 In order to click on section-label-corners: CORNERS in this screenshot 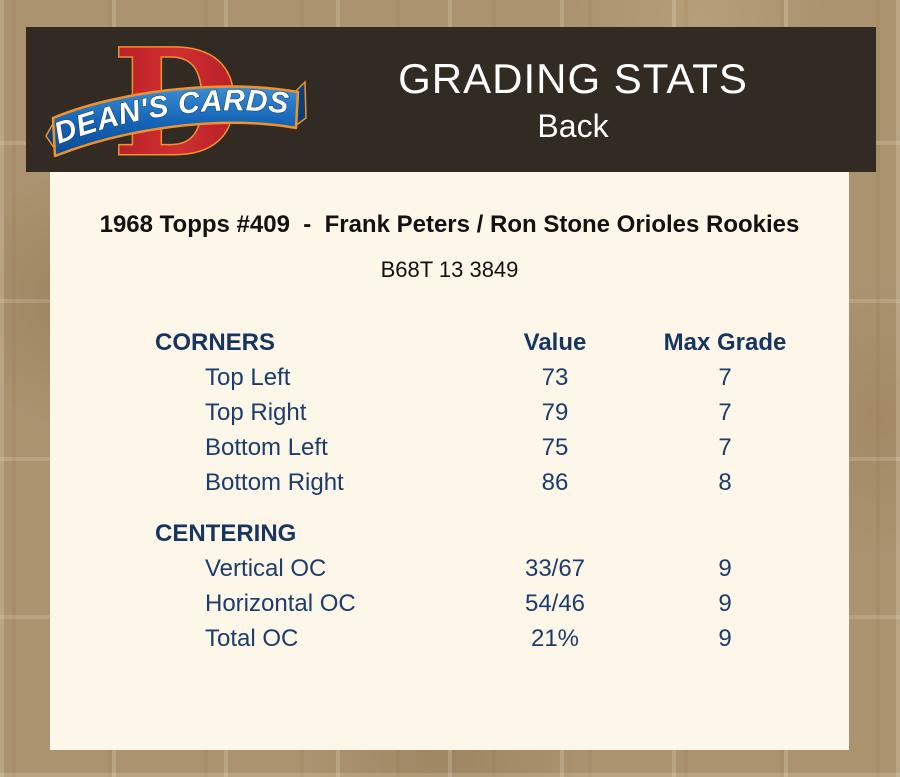, I will do `click(215, 342)`.